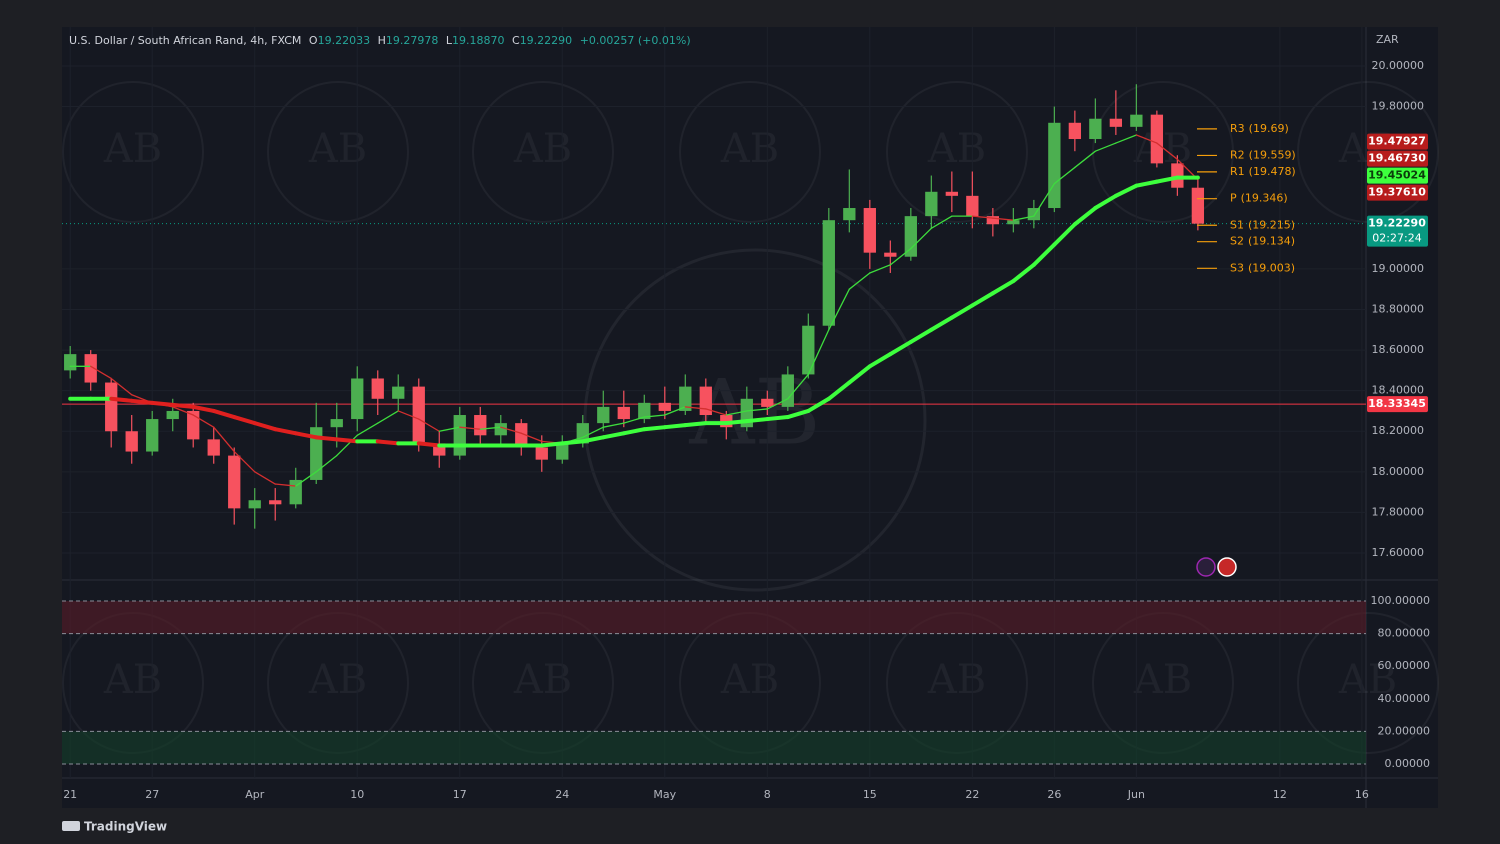  I want to click on ohlc-name: O, so click(313, 40).